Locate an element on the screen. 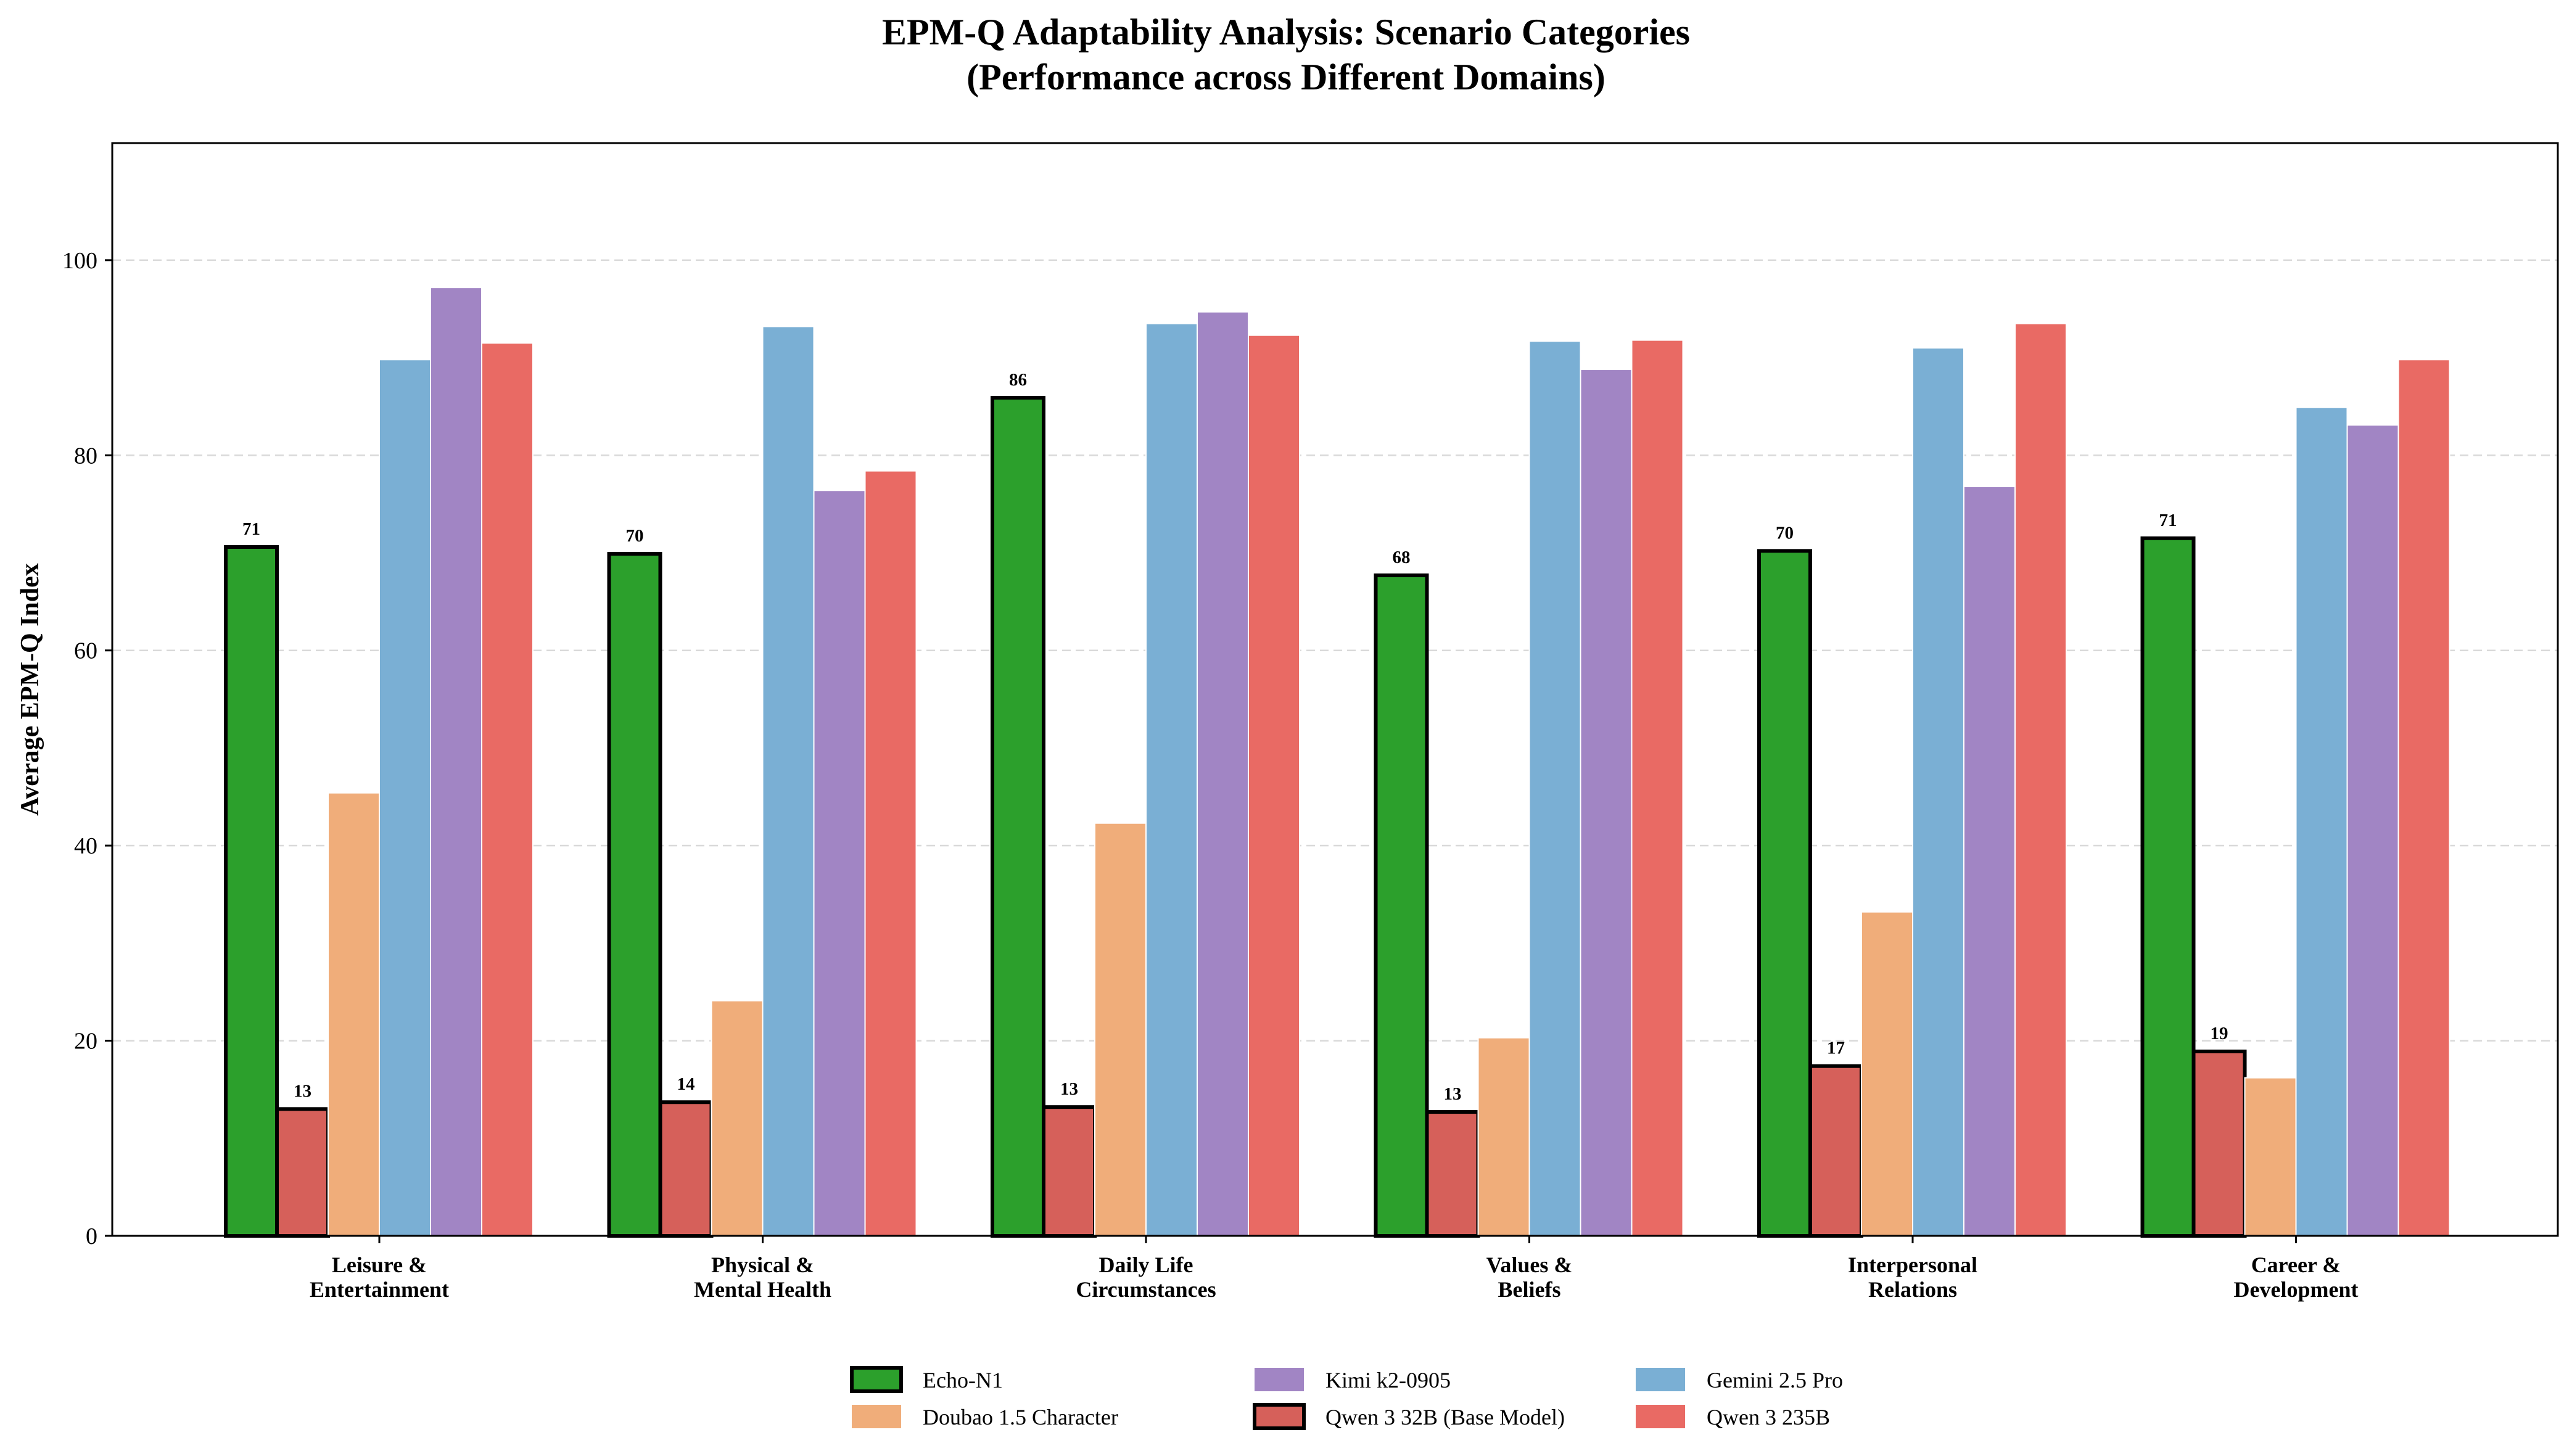 This screenshot has width=2572, height=1456. bar-value-label: 19 is located at coordinates (2219, 1033).